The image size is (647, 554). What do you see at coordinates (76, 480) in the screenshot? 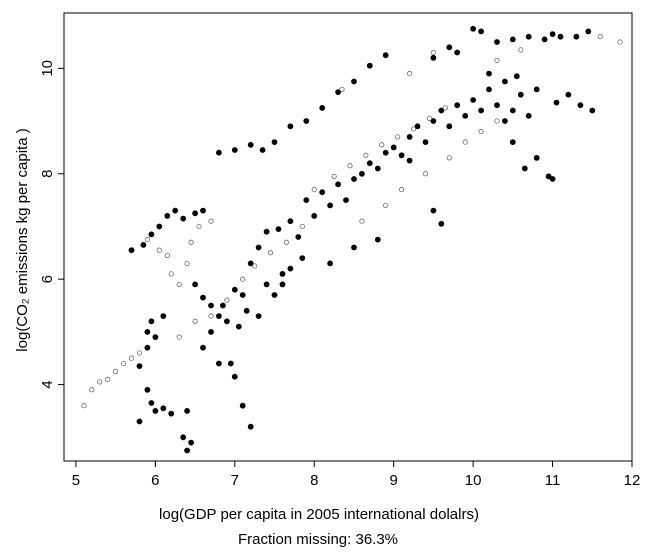
I see `x-tick-label-5: 5` at bounding box center [76, 480].